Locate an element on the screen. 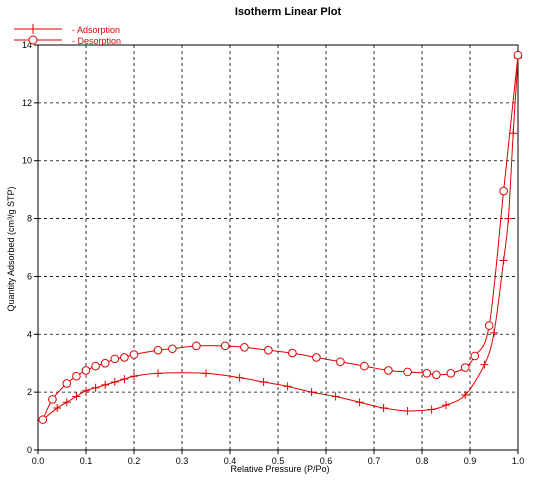 Image resolution: width=547 pixels, height=485 pixels. y-axis-label: Quantity Adsorbed (cm³/g STP) is located at coordinates (11, 248).